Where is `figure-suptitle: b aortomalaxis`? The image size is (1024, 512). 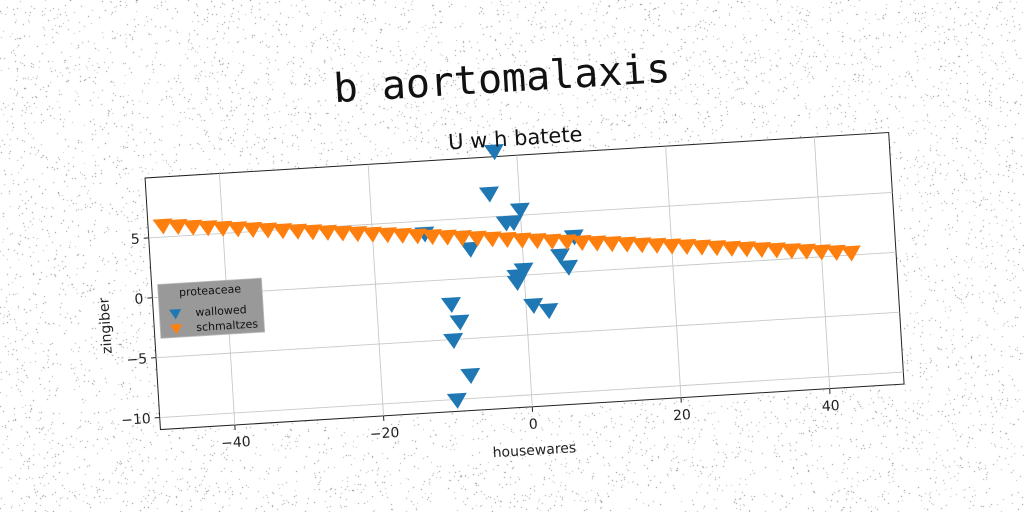
figure-suptitle: b aortomalaxis is located at coordinates (501, 79).